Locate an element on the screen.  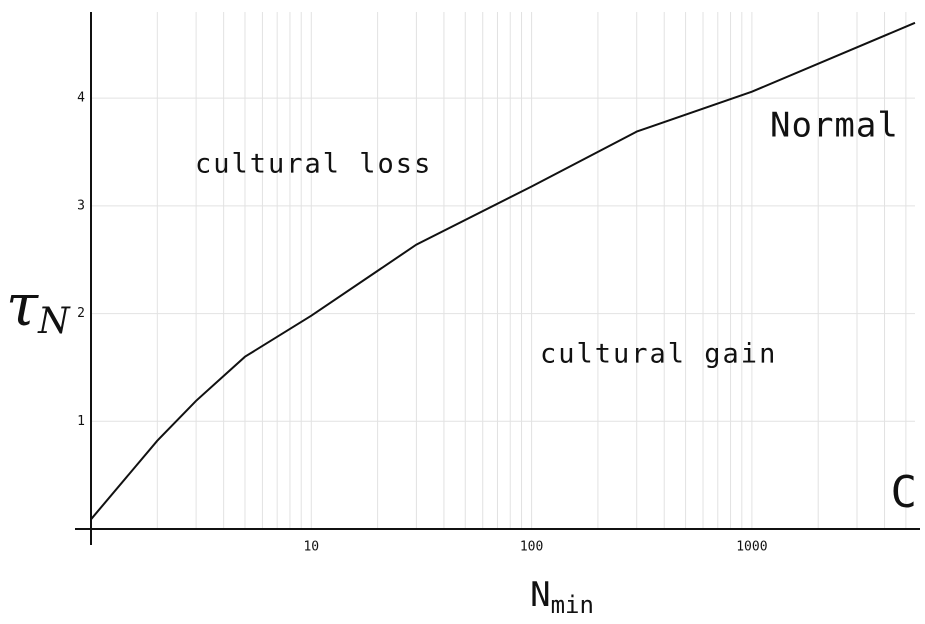
y-tick-label: 1 is located at coordinates (81, 421).